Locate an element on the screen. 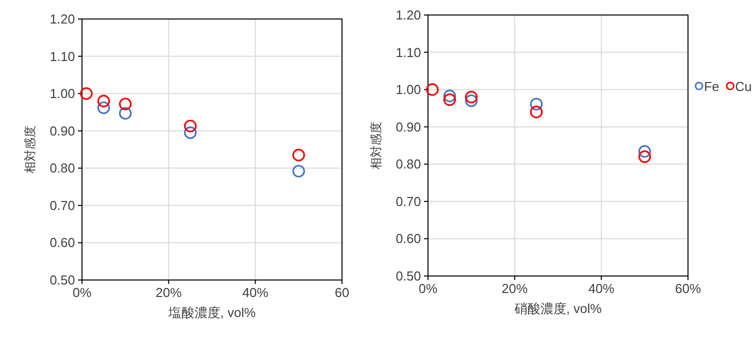 The width and height of the screenshot is (755, 337). x-tick-label: 60% is located at coordinates (688, 288).